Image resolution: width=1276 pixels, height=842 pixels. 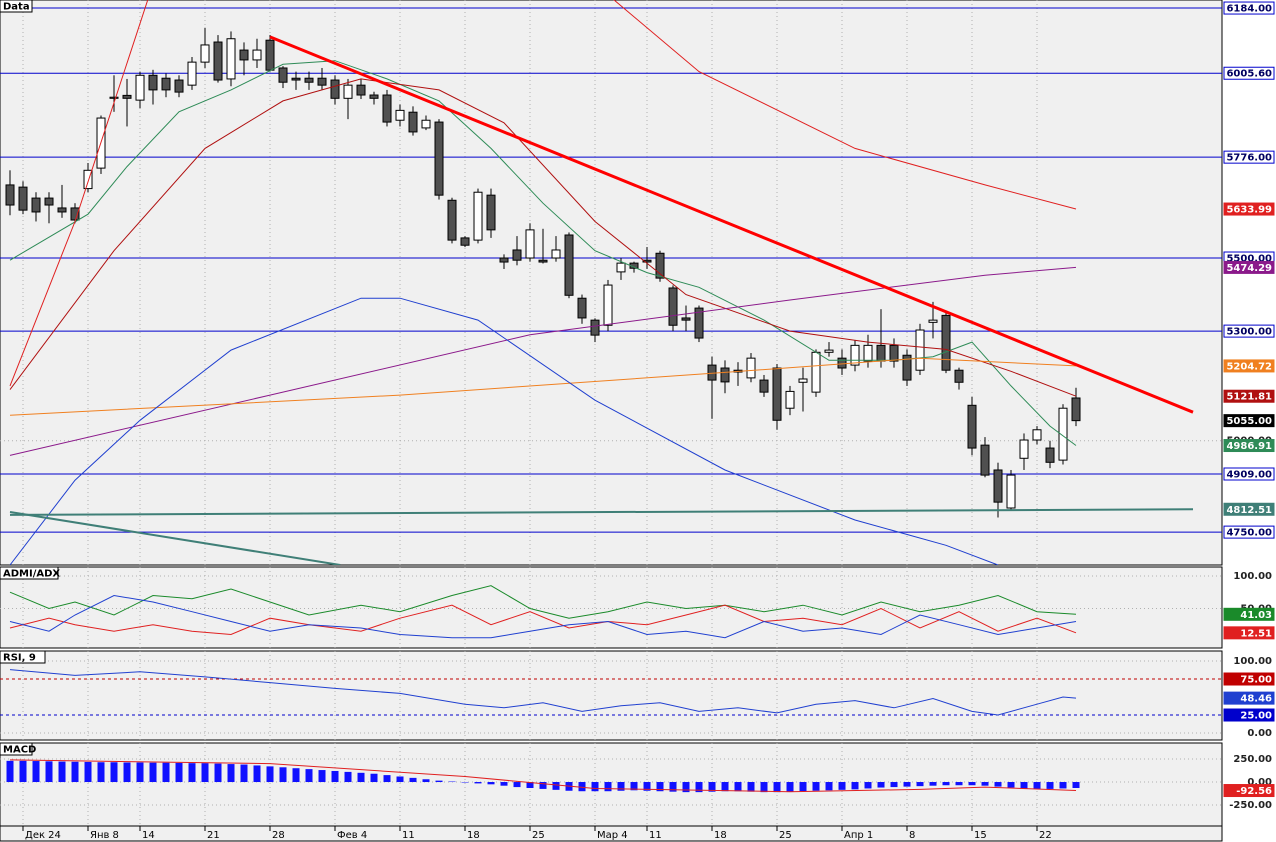 What do you see at coordinates (148, 835) in the screenshot?
I see `x-tick-label: 14` at bounding box center [148, 835].